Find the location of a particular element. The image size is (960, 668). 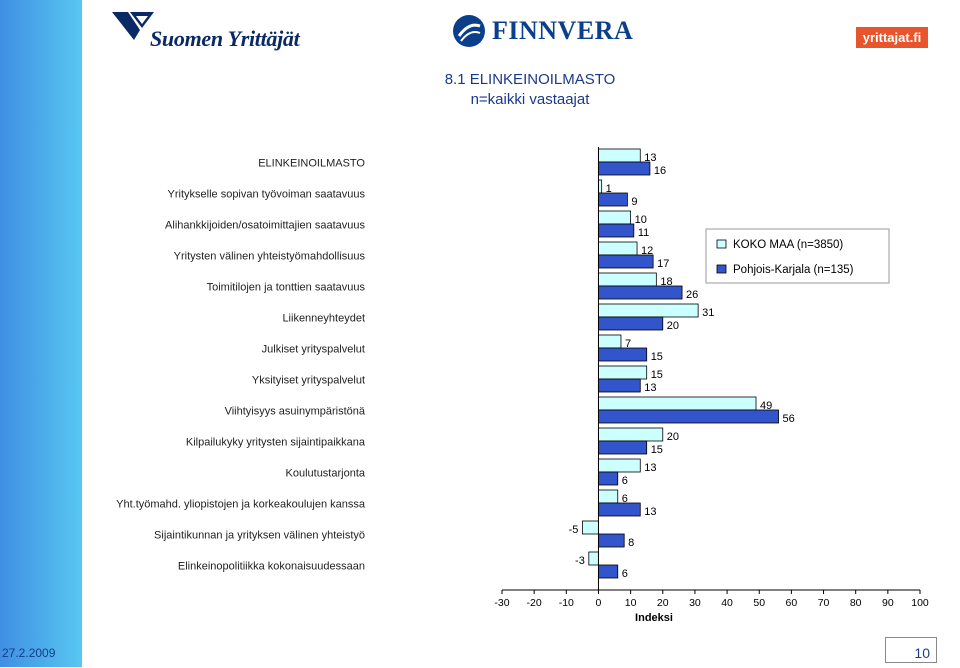

category-label-8: Viihtyisyys asuinympäristönä is located at coordinates (295, 412).